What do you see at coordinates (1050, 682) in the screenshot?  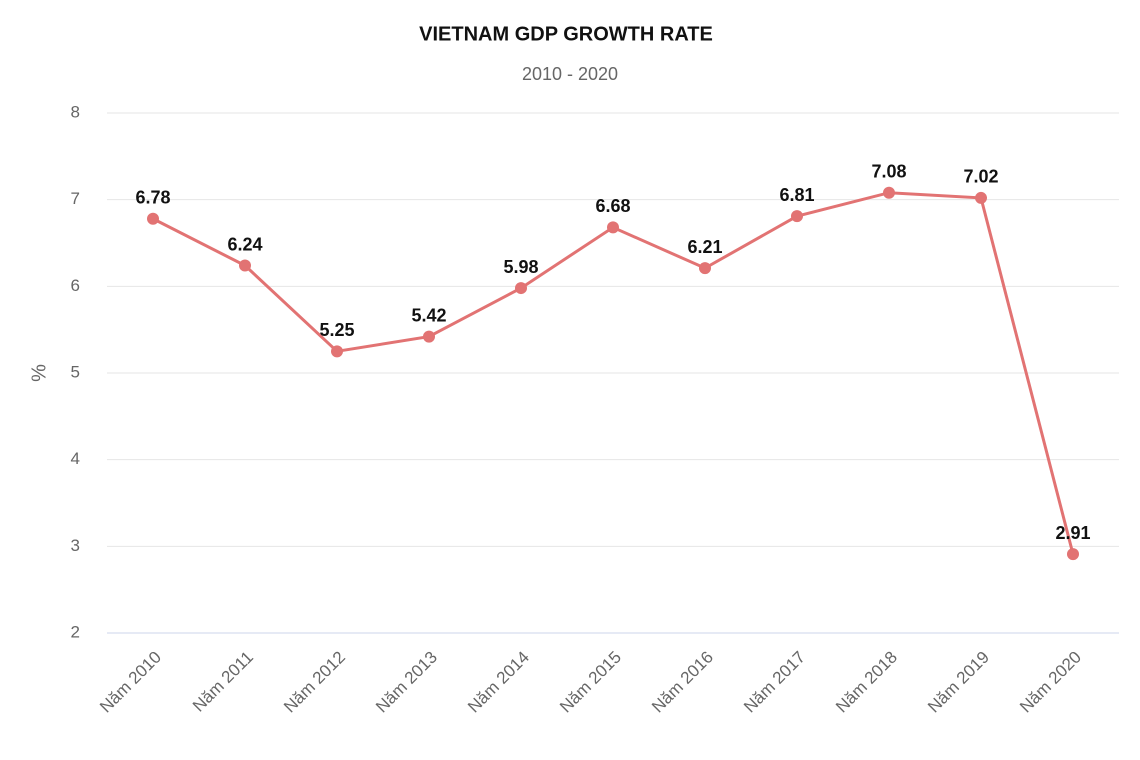 I see `x-tick-label: Năm 2020` at bounding box center [1050, 682].